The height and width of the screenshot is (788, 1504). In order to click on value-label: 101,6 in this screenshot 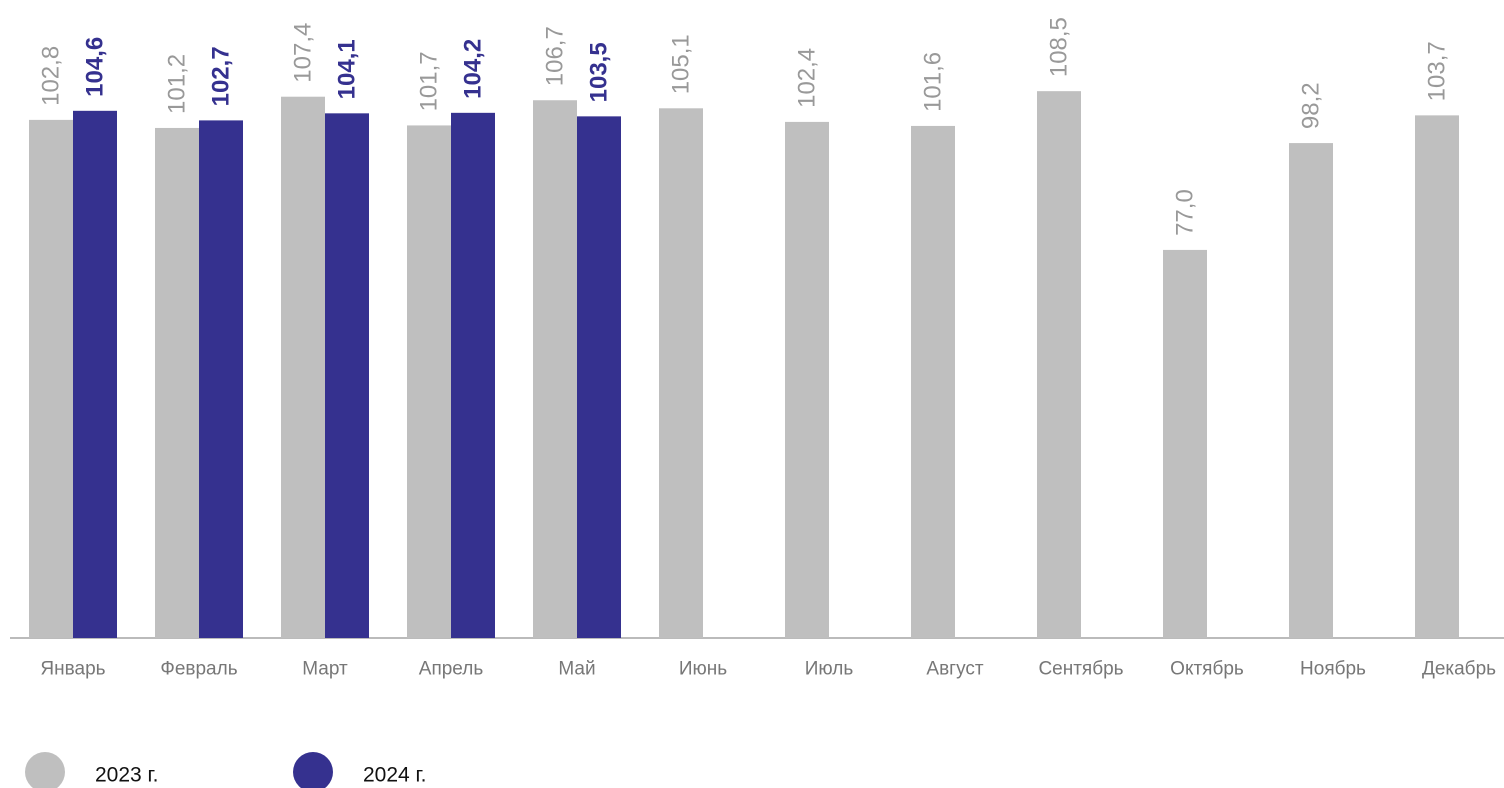, I will do `click(933, 82)`.